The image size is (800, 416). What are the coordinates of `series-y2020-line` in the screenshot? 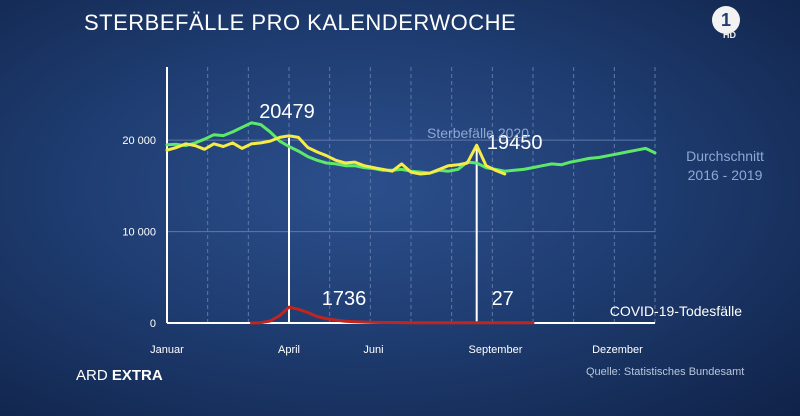 It's located at (336, 155).